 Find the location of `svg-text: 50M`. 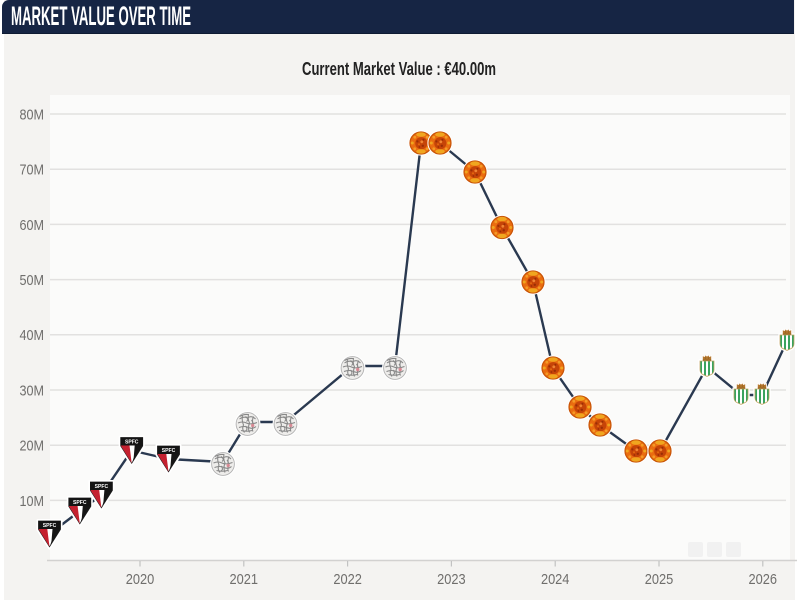

svg-text: 50M is located at coordinates (32, 280).